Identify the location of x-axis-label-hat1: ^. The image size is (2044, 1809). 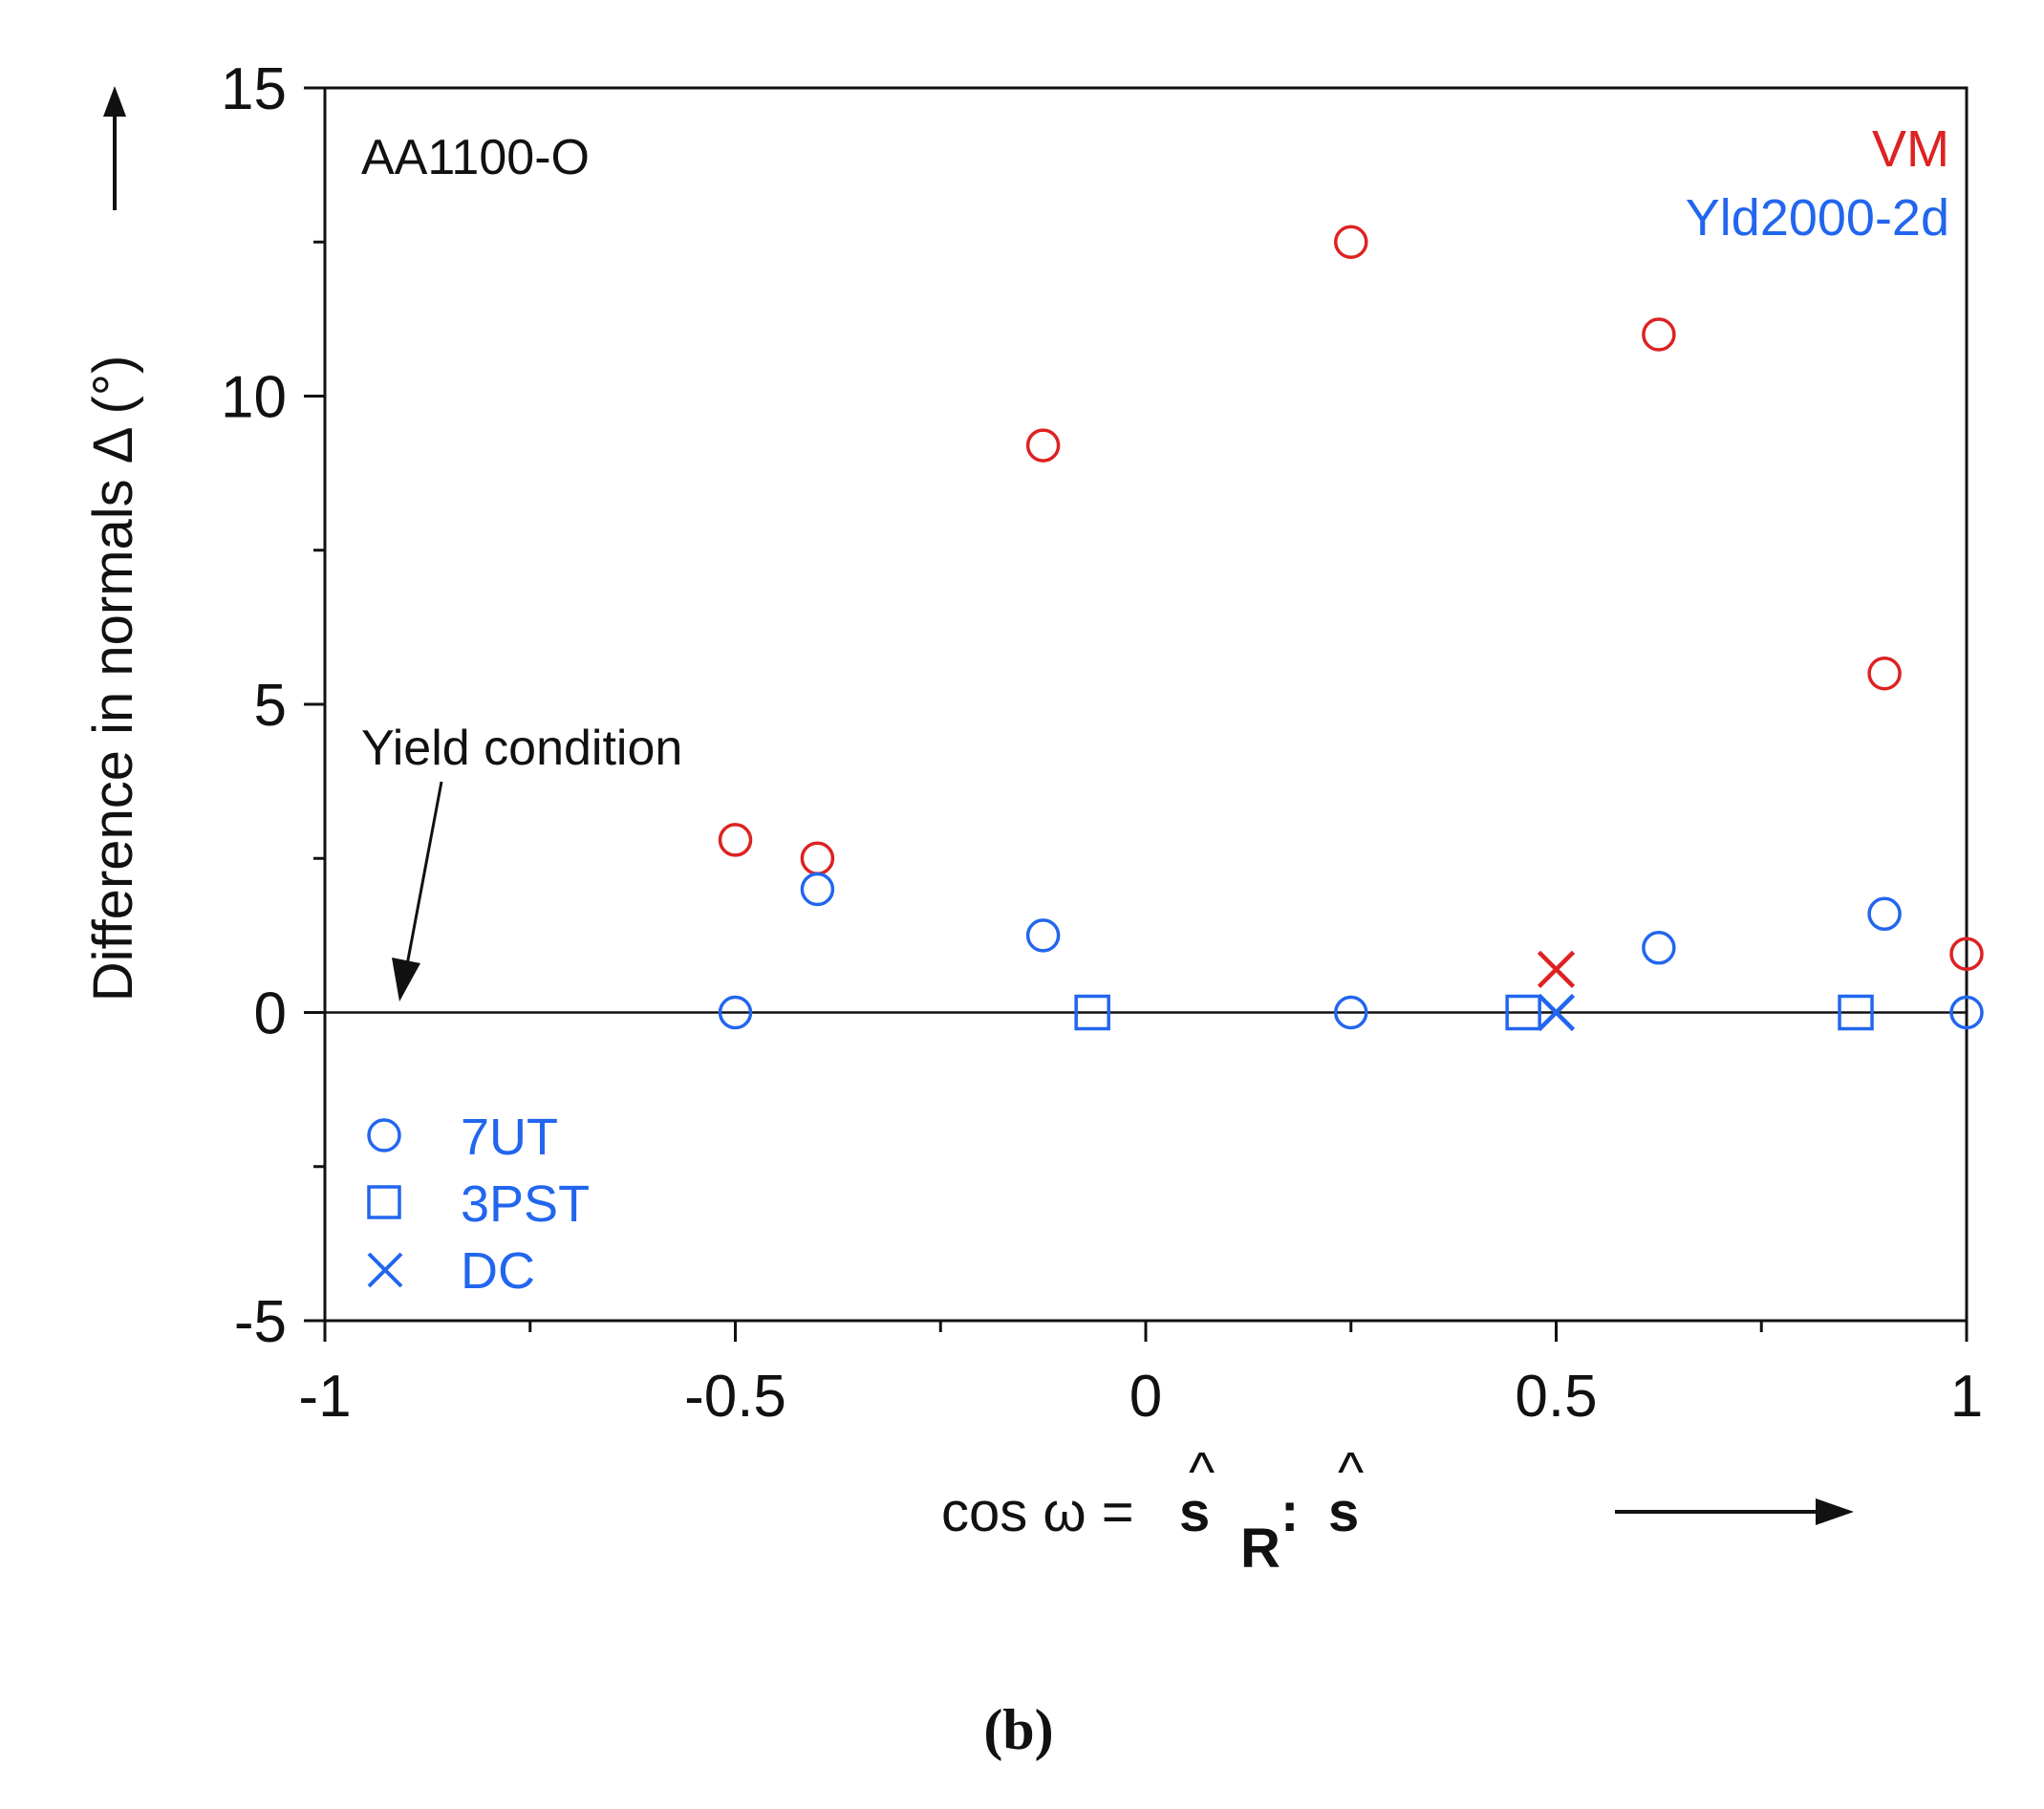
(1202, 1472).